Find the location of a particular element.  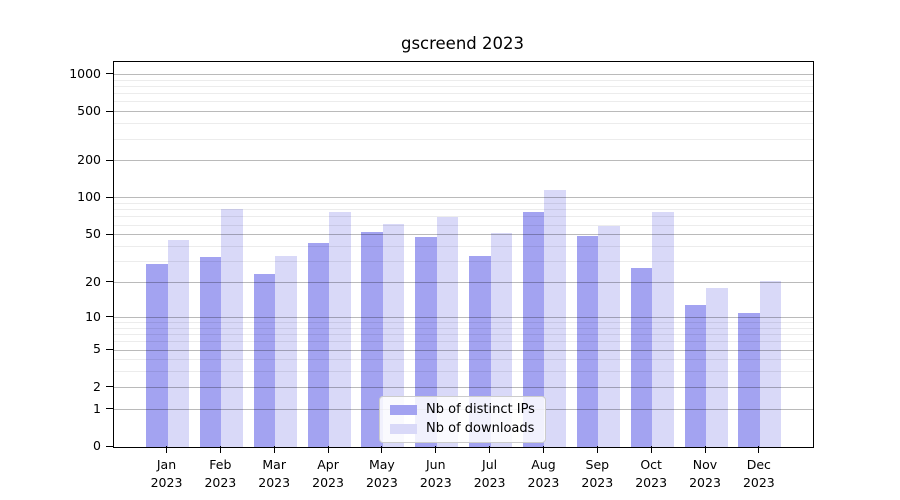

x-tick-label: Aug 2023 is located at coordinates (543, 473).